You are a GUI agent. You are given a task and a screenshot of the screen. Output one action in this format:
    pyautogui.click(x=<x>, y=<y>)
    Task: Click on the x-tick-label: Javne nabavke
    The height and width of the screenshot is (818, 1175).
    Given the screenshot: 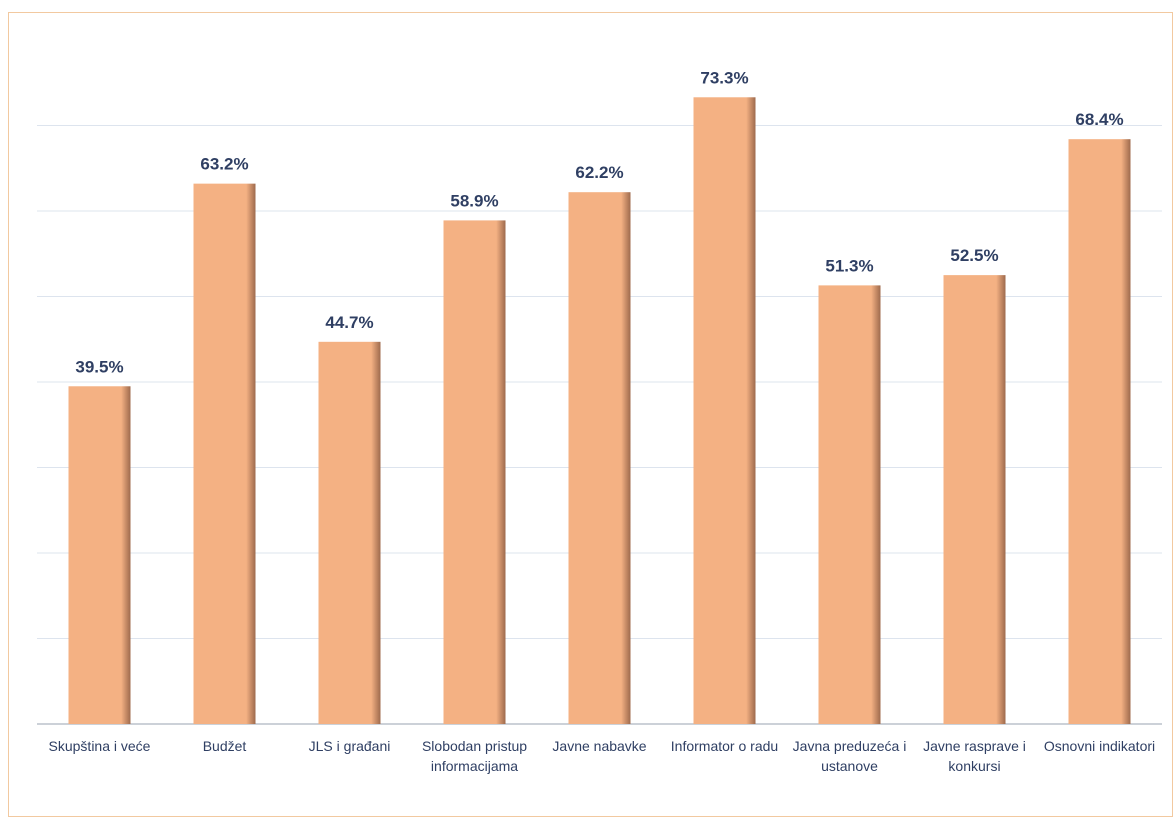 What is the action you would take?
    pyautogui.click(x=599, y=746)
    